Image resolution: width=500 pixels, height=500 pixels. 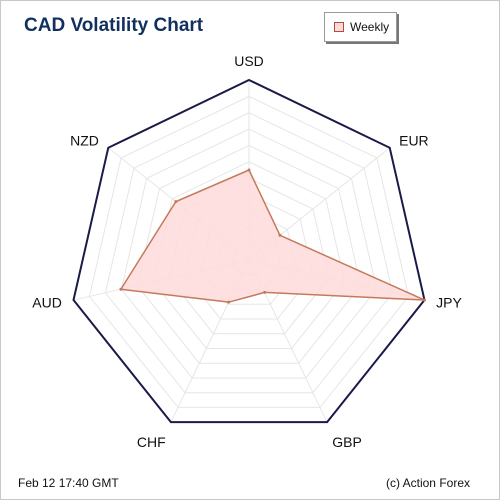 What do you see at coordinates (427, 483) in the screenshot?
I see `footer-credit: (c) Action Forex` at bounding box center [427, 483].